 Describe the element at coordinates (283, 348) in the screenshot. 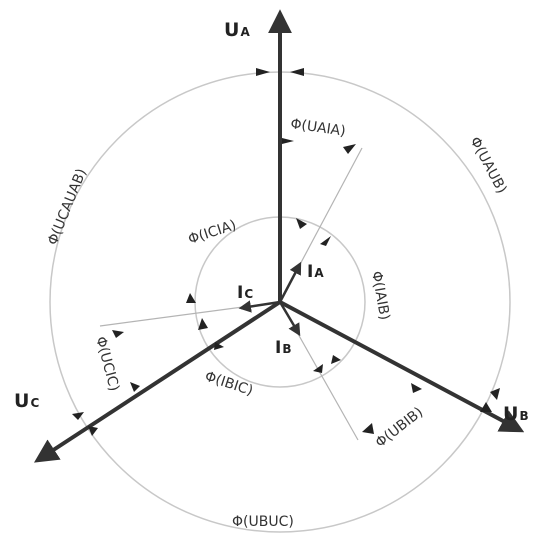

I see `ib-label: IB` at that location.